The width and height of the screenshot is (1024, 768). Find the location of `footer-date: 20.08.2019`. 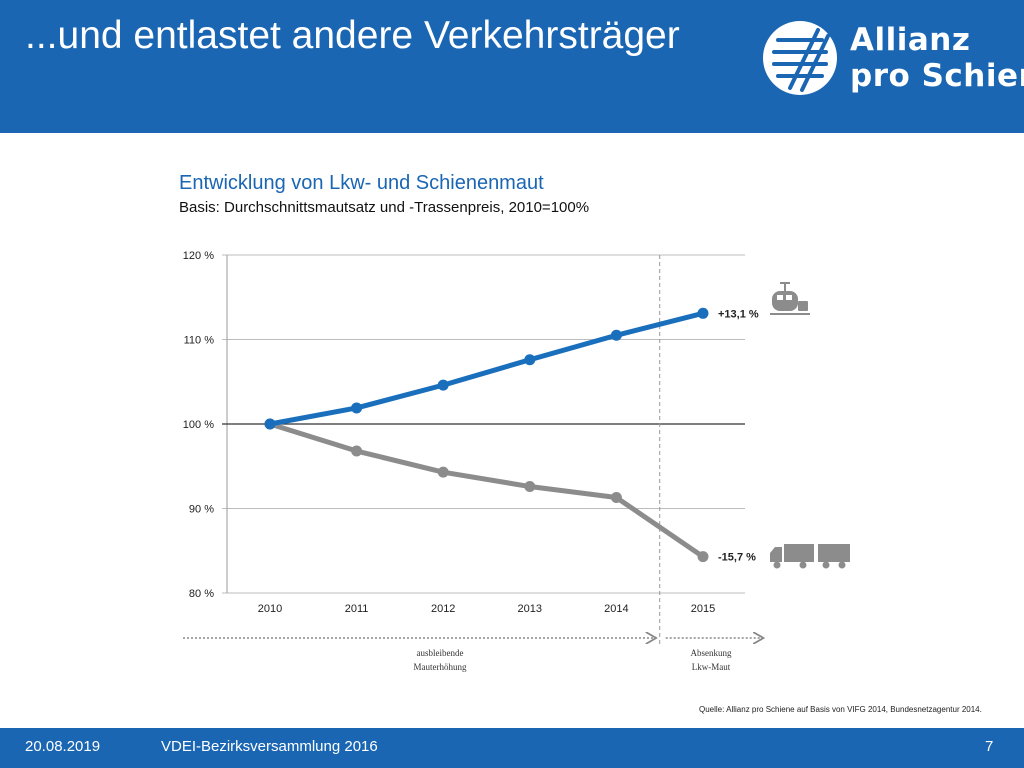

footer-date: 20.08.2019 is located at coordinates (63, 746).